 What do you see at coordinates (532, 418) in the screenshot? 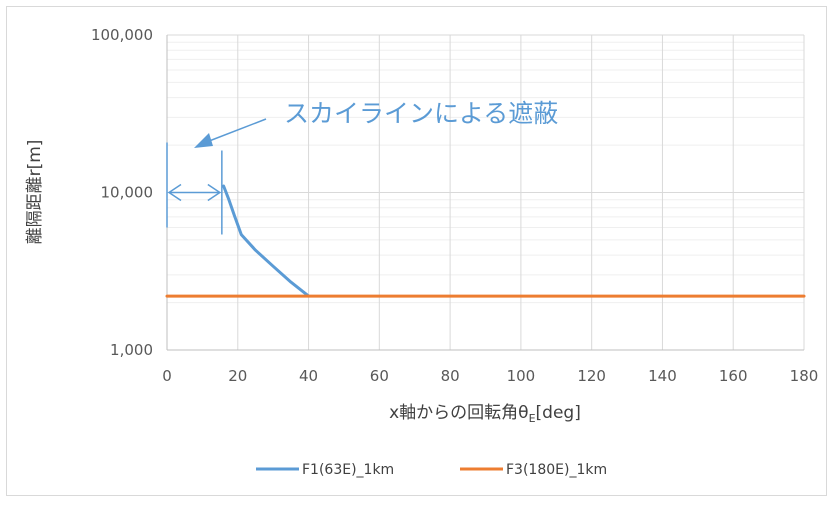
I see `x-axis-label-sub: E` at bounding box center [532, 418].